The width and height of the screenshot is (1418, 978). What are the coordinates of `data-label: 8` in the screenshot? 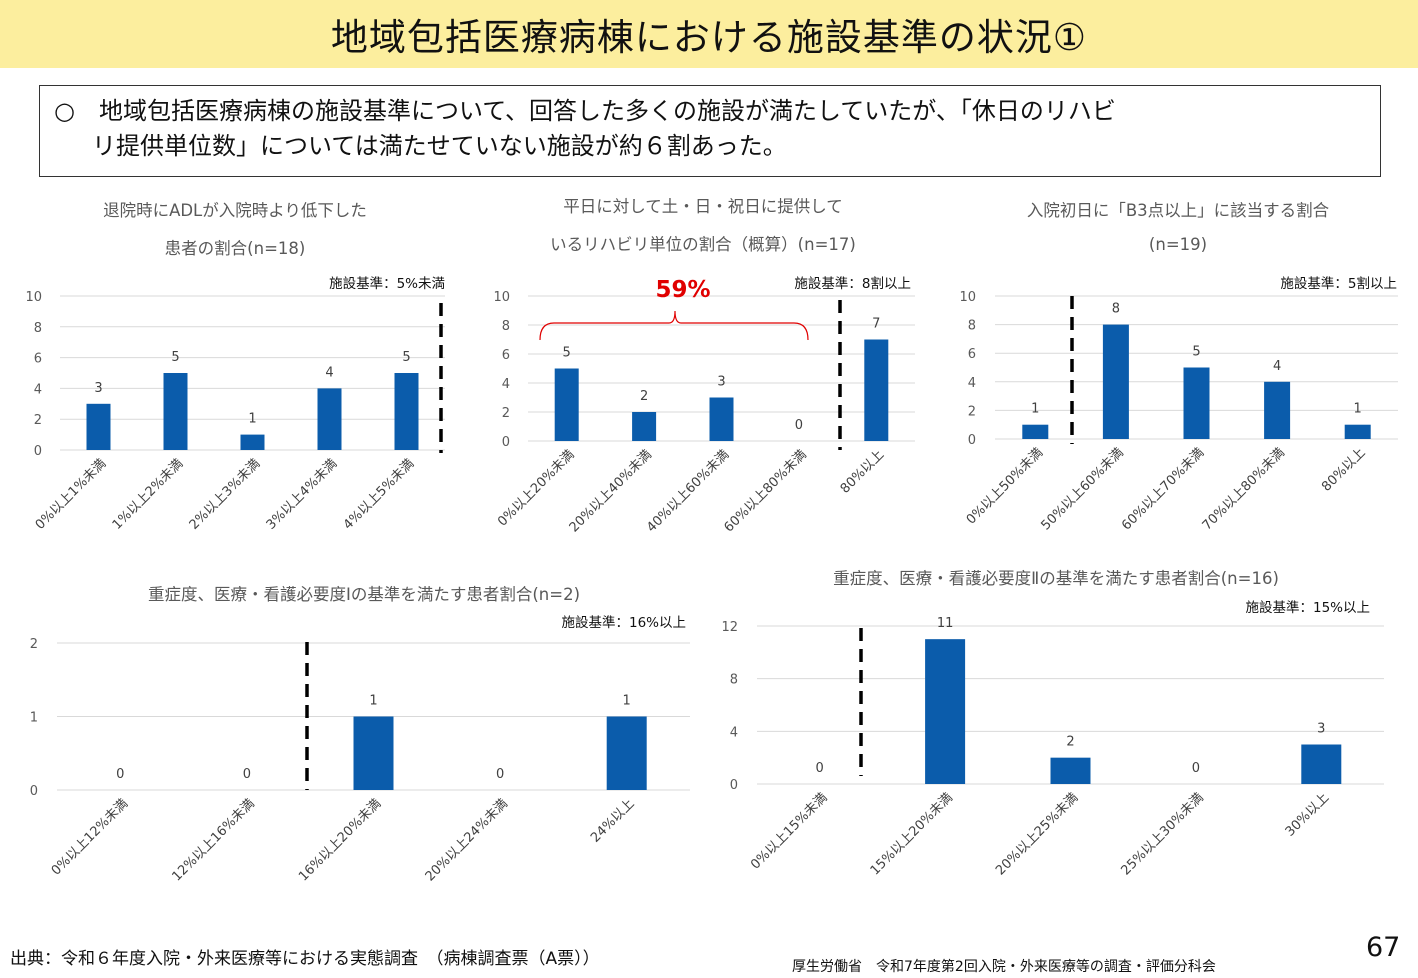 It's located at (1116, 309).